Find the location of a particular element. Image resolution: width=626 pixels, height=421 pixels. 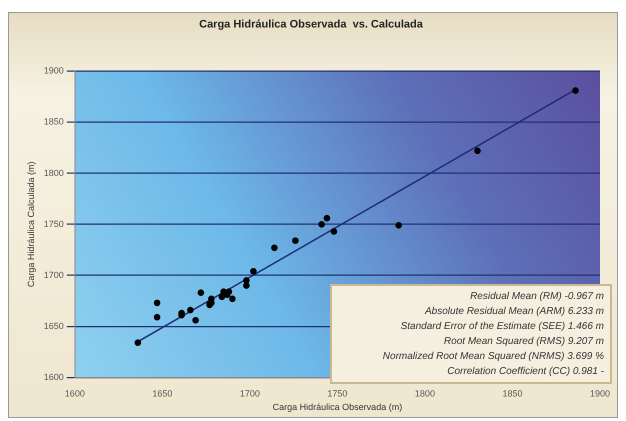

x-tick-label: 1900 is located at coordinates (600, 393).